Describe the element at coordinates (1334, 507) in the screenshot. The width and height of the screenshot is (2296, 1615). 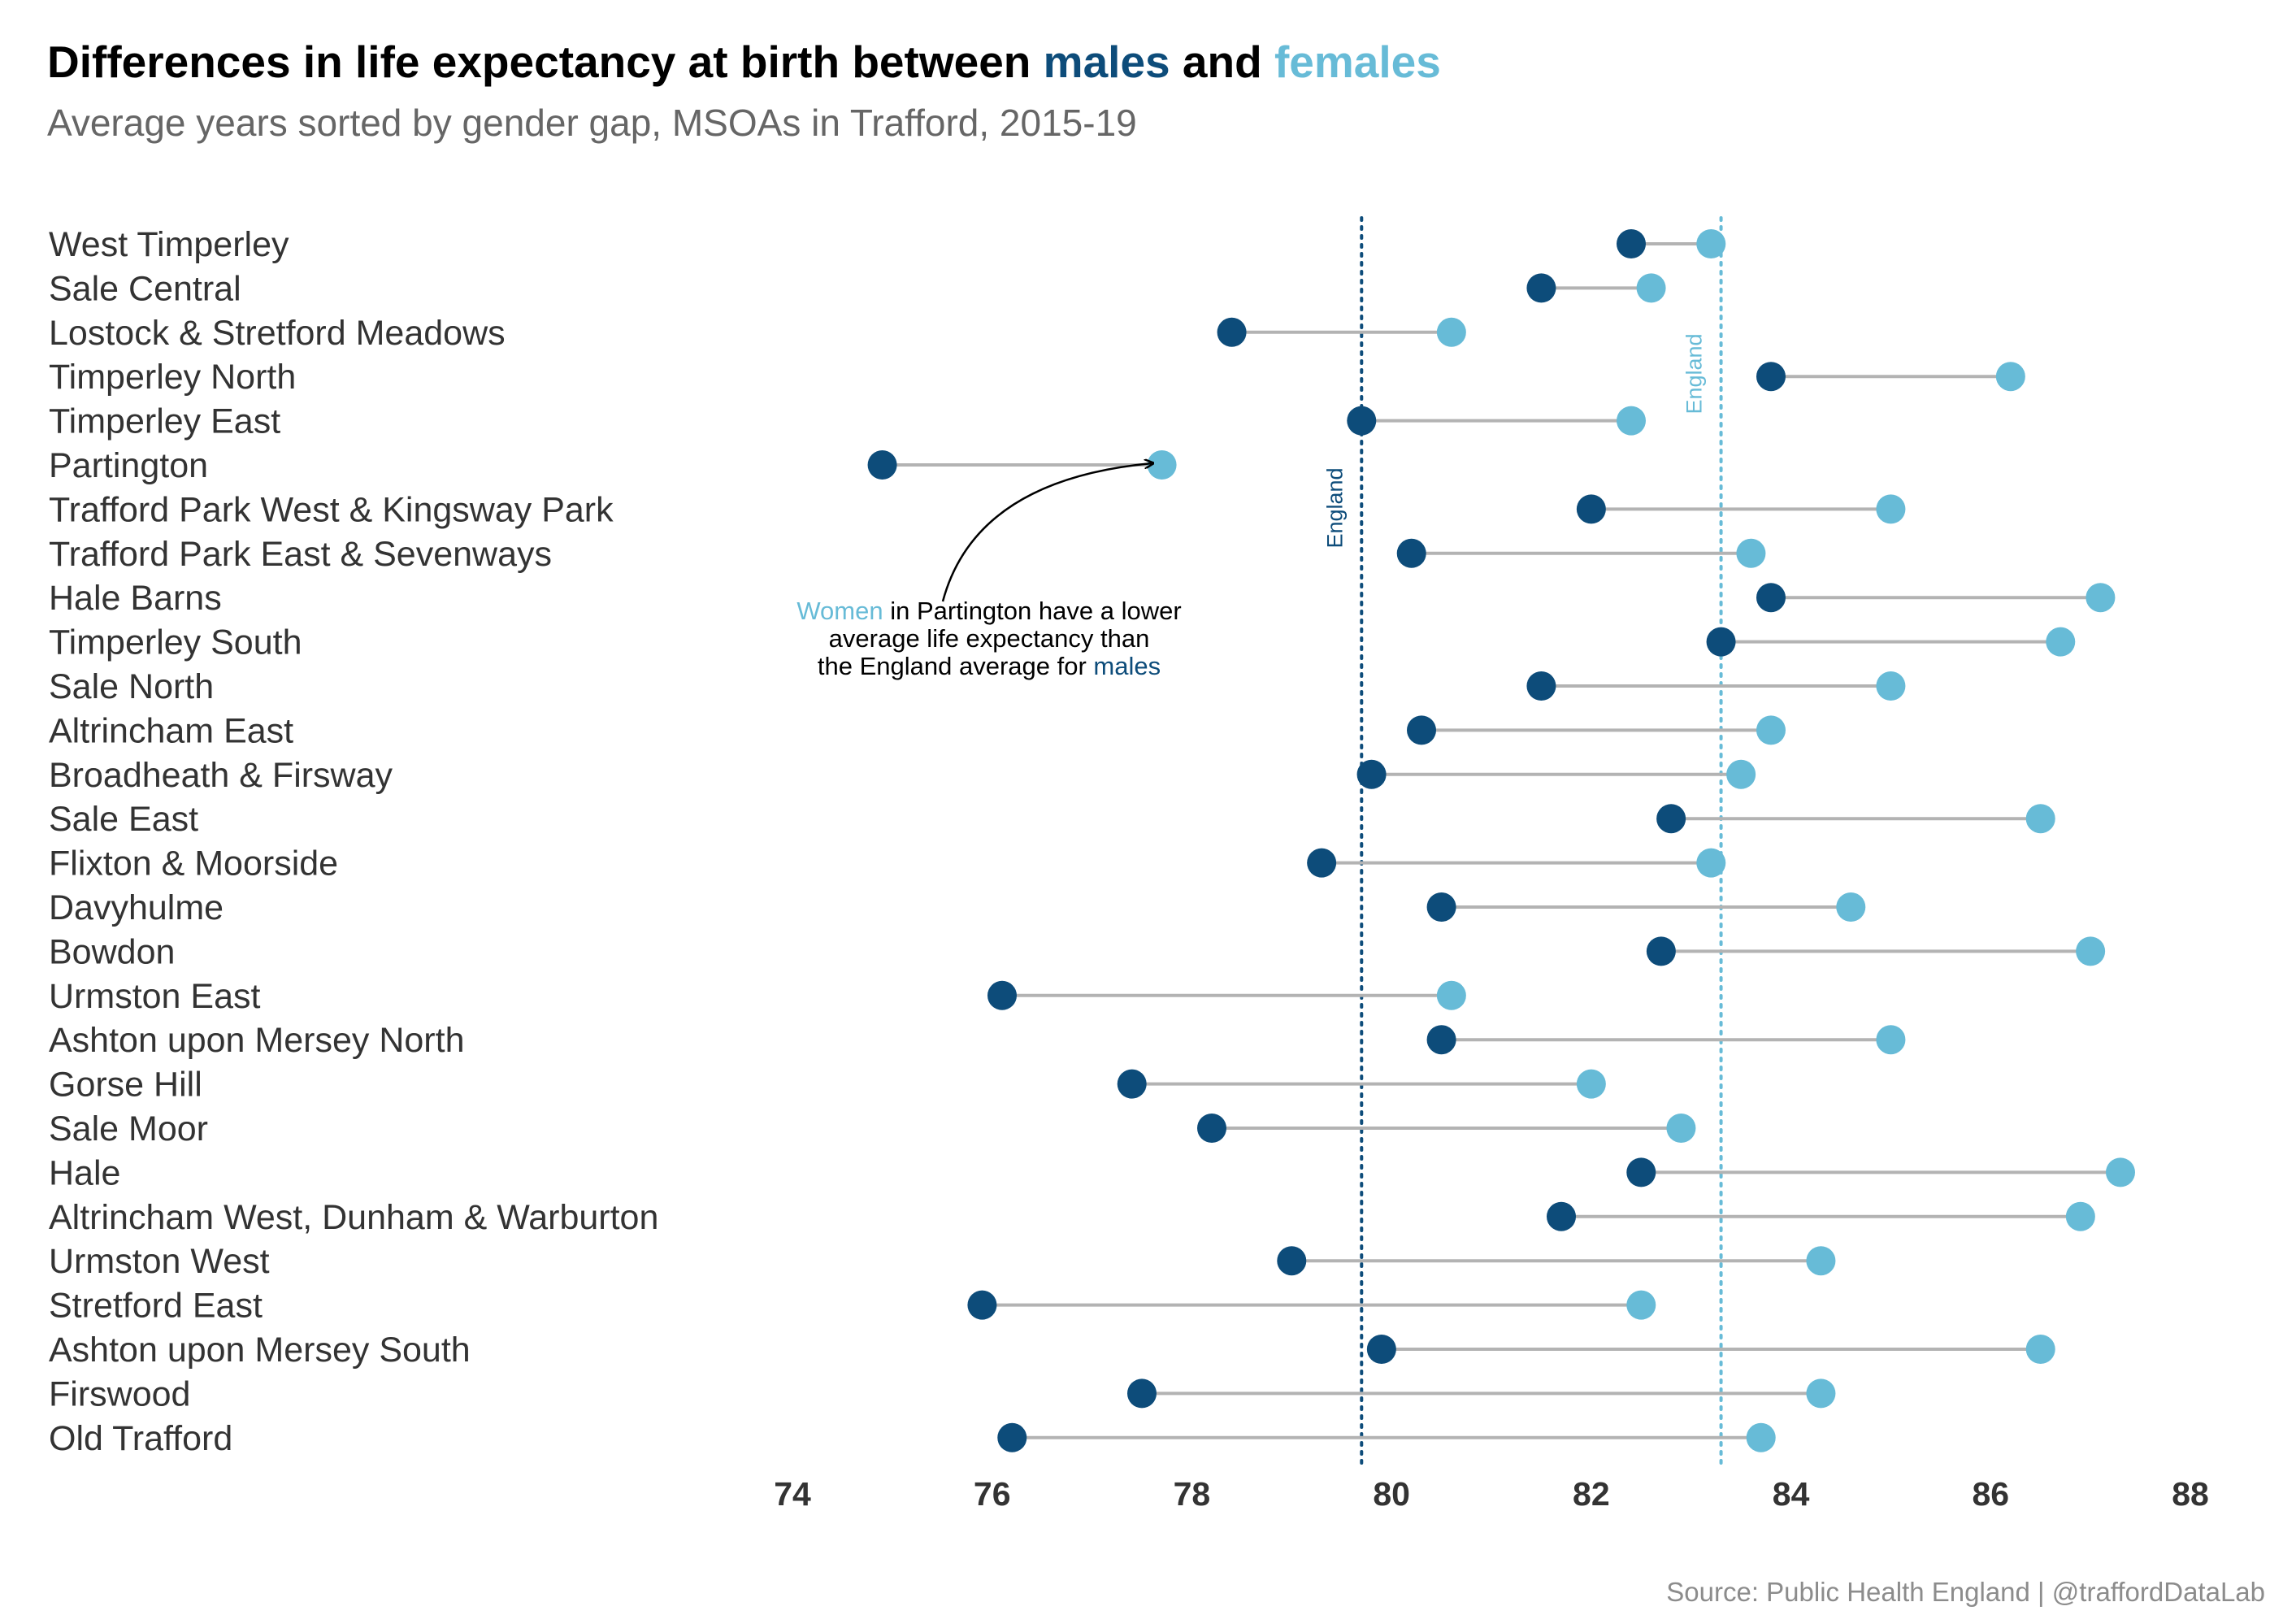
I see `england-males-label: England` at that location.